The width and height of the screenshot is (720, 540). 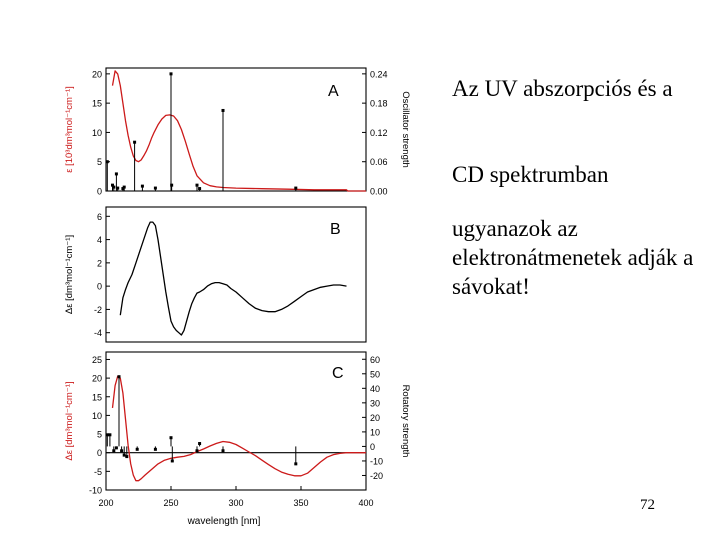 What do you see at coordinates (375, 403) in the screenshot?
I see `y2-tick-label: 30` at bounding box center [375, 403].